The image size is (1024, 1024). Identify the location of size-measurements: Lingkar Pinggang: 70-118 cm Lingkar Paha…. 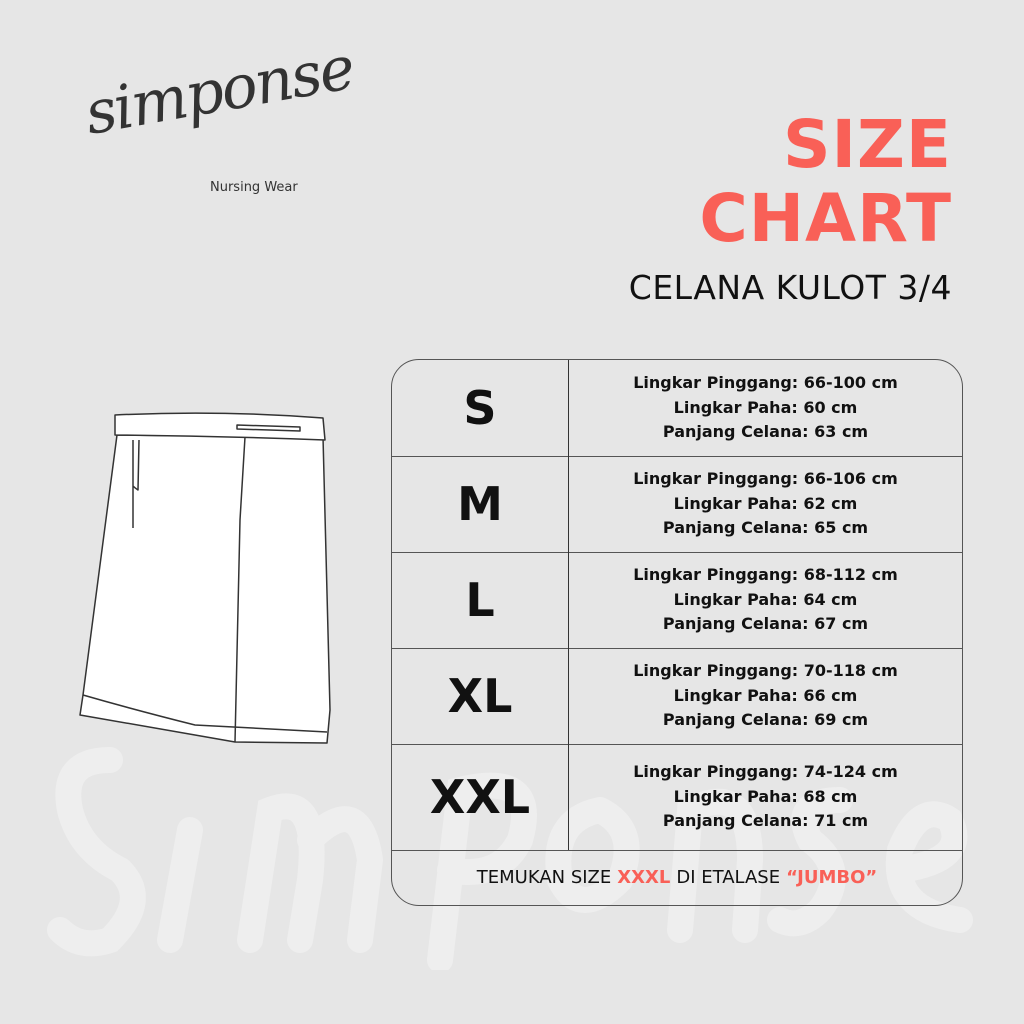
(765, 696).